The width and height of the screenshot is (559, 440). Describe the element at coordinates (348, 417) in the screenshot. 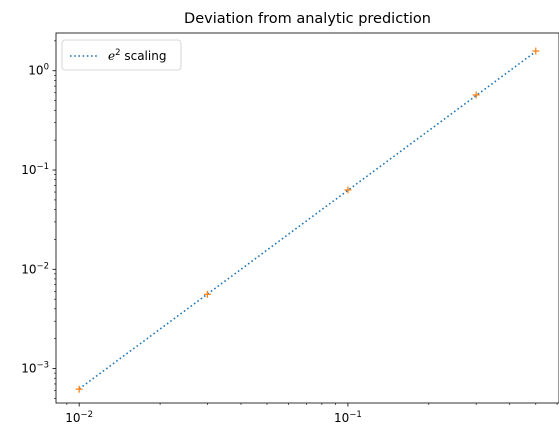

I see `x-tick-label: 10⁻¹` at that location.